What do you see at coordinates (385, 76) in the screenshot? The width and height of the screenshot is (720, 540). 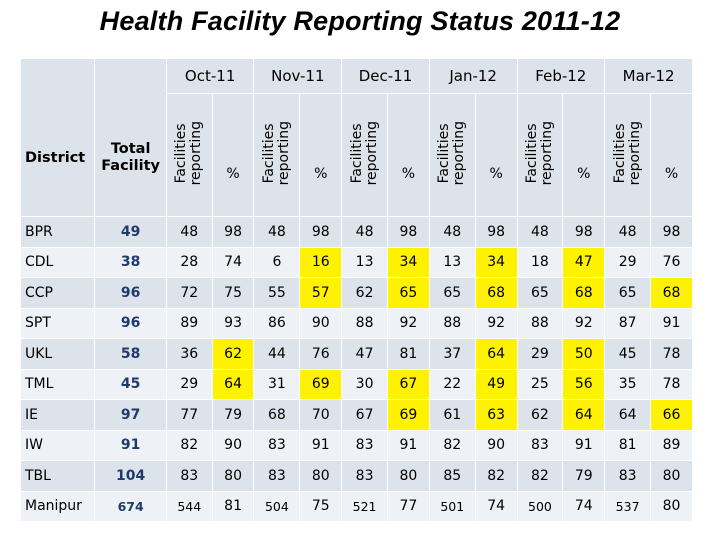 I see `month-header: Dec-11` at bounding box center [385, 76].